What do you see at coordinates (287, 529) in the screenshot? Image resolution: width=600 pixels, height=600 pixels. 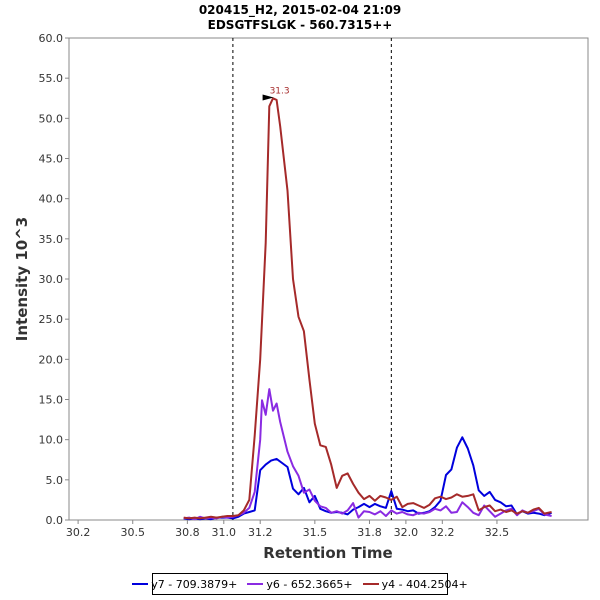 I see `x-axis: 30.2 30.5 30.8 31.0 31.2 31.5 31.8 32.0 32.2 32.5` at bounding box center [287, 529].